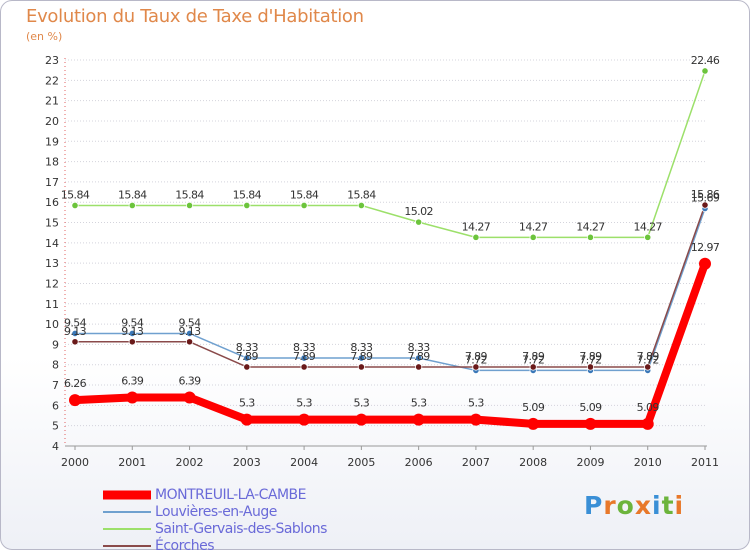 The width and height of the screenshot is (750, 554). Describe the element at coordinates (705, 194) in the screenshot. I see `data-label: 15.86` at that location.